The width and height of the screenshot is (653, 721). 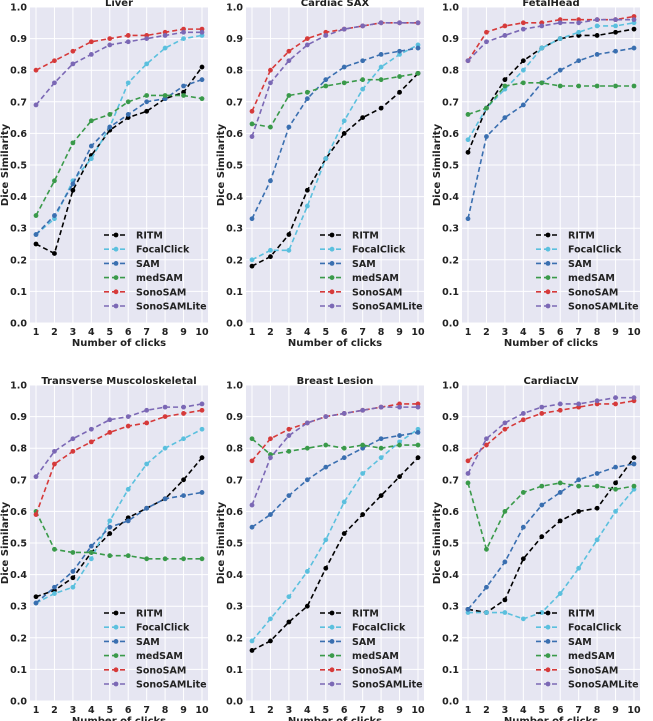 What do you see at coordinates (18, 39) in the screenshot?
I see `y-tick-label: 0.9` at bounding box center [18, 39].